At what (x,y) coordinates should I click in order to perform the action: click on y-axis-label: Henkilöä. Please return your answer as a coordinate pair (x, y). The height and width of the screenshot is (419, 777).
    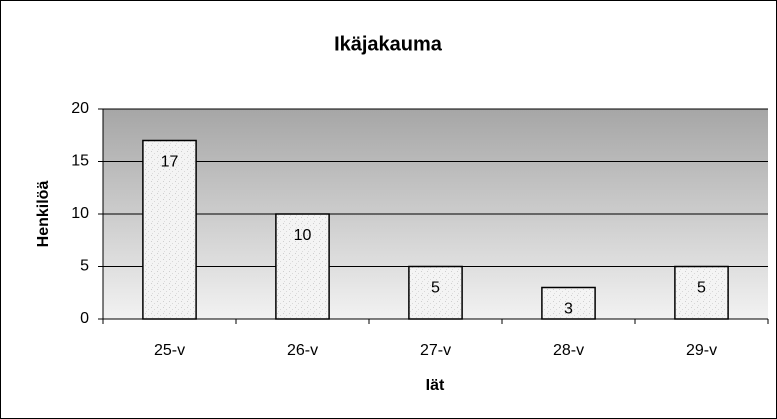
    Looking at the image, I should click on (43, 214).